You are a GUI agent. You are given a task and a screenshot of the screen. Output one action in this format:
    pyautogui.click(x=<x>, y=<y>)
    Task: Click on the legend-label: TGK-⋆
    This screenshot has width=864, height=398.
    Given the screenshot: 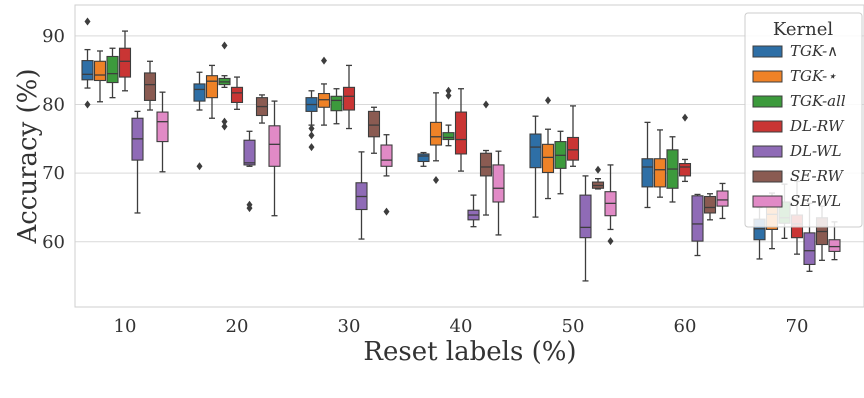 What is the action you would take?
    pyautogui.click(x=813, y=76)
    